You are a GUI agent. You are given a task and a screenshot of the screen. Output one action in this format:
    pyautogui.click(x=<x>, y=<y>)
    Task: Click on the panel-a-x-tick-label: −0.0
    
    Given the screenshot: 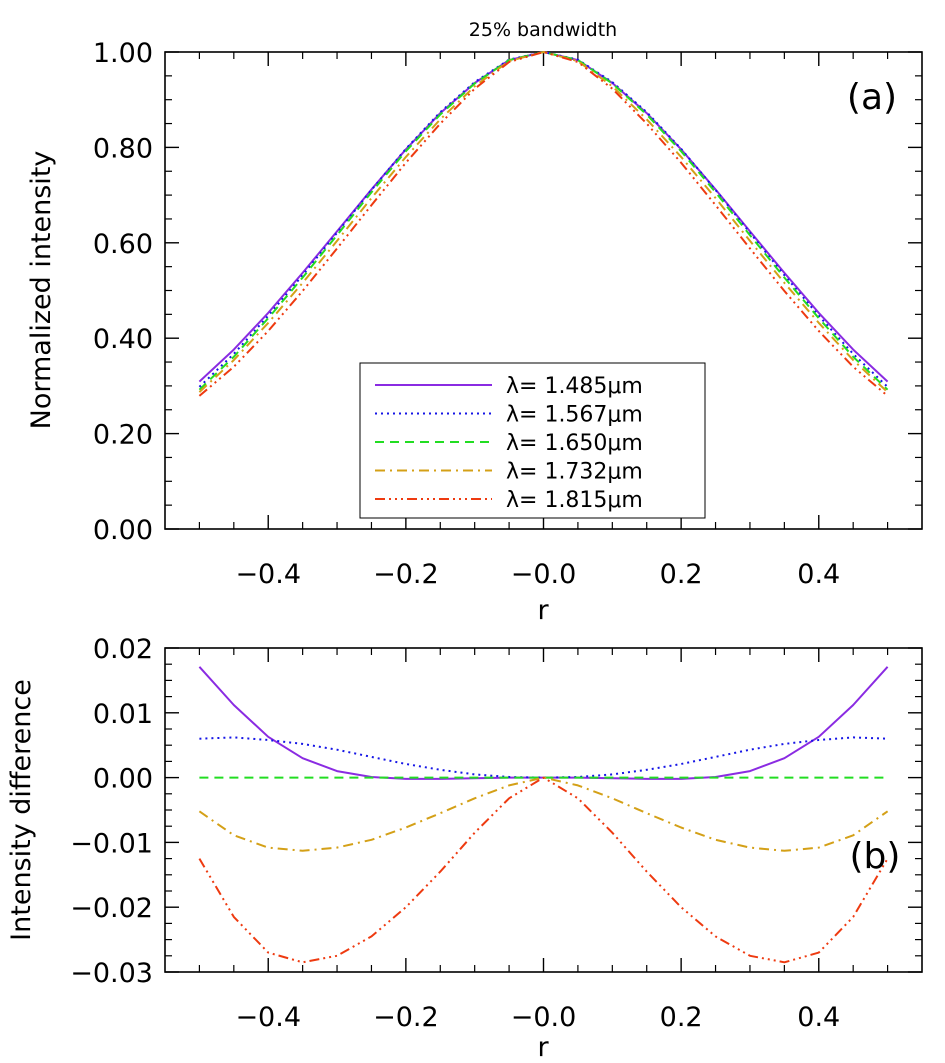 What is the action you would take?
    pyautogui.click(x=544, y=574)
    